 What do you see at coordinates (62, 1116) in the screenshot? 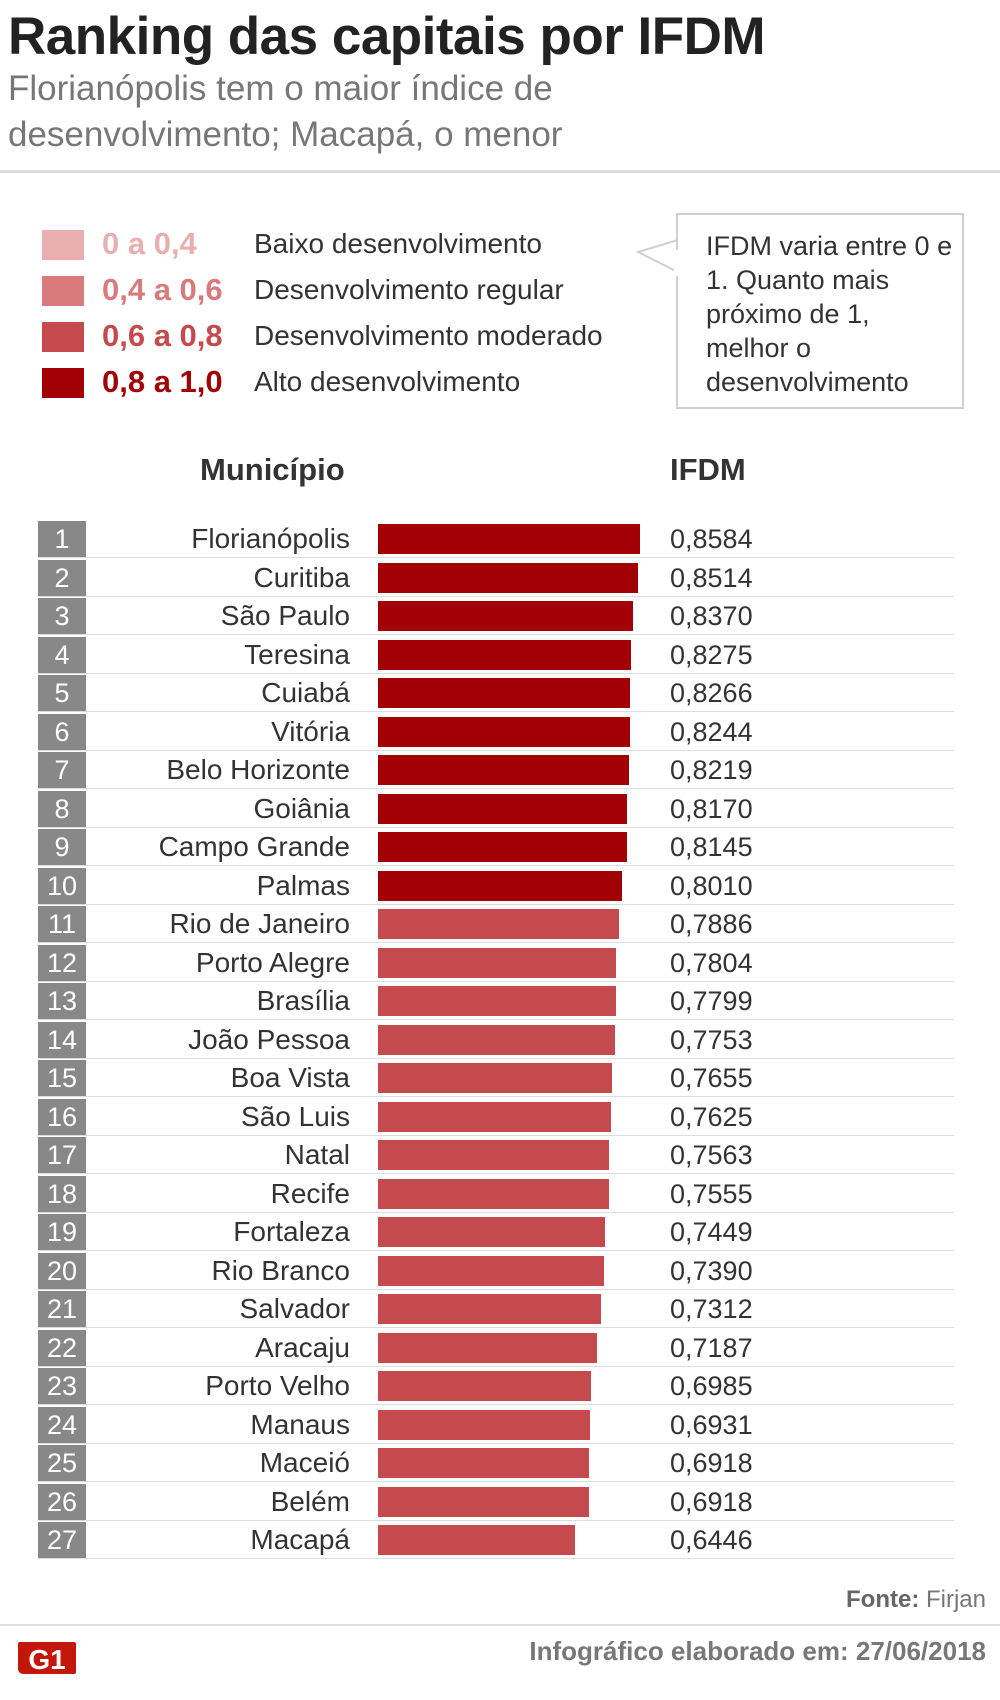
I see `rank-label: 16` at bounding box center [62, 1116].